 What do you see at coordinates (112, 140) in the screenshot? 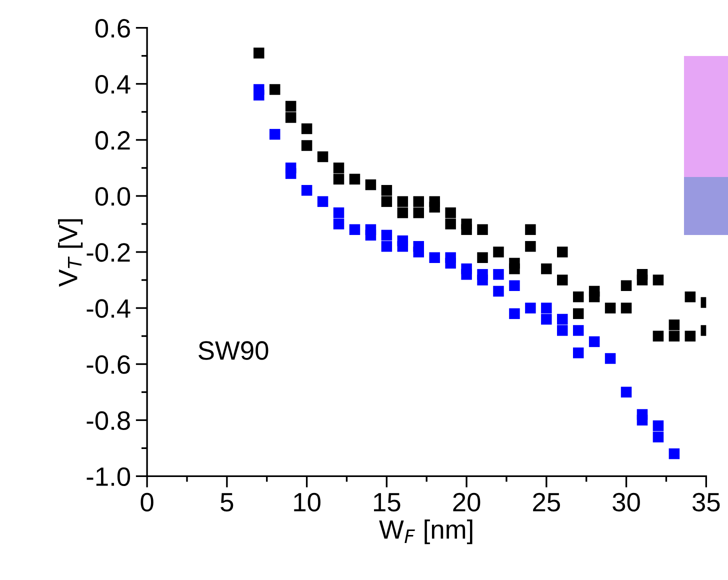
I see `y-tick-label: 0.2` at bounding box center [112, 140].